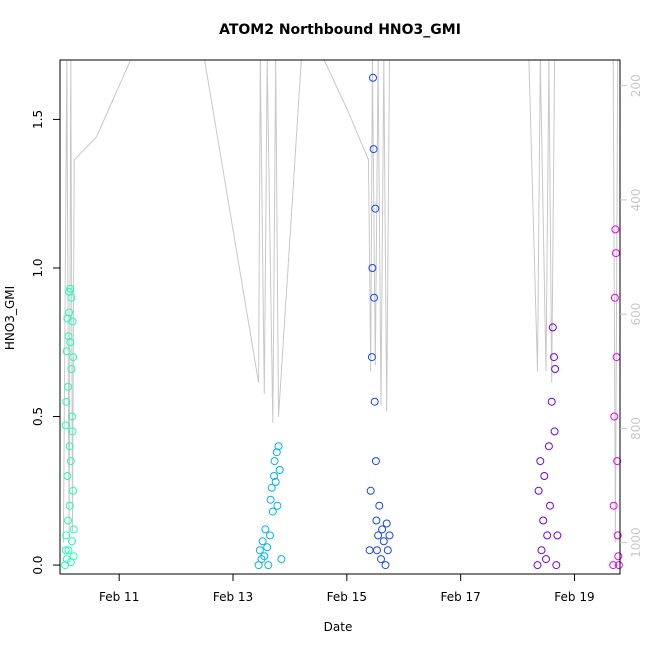 The height and width of the screenshot is (654, 650). What do you see at coordinates (460, 597) in the screenshot?
I see `x-tick-label: Feb 17` at bounding box center [460, 597].